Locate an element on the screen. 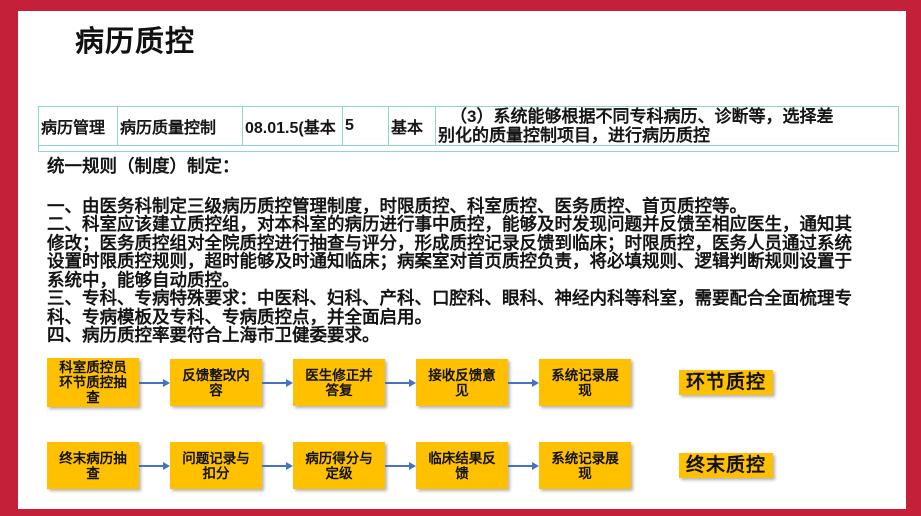 This screenshot has width=921, height=516. rule-item-1: 一、由医务科制定三级病历质控管理制度，时限质控、科室质控、医务质控、首页质控等。 is located at coordinates (397, 205).